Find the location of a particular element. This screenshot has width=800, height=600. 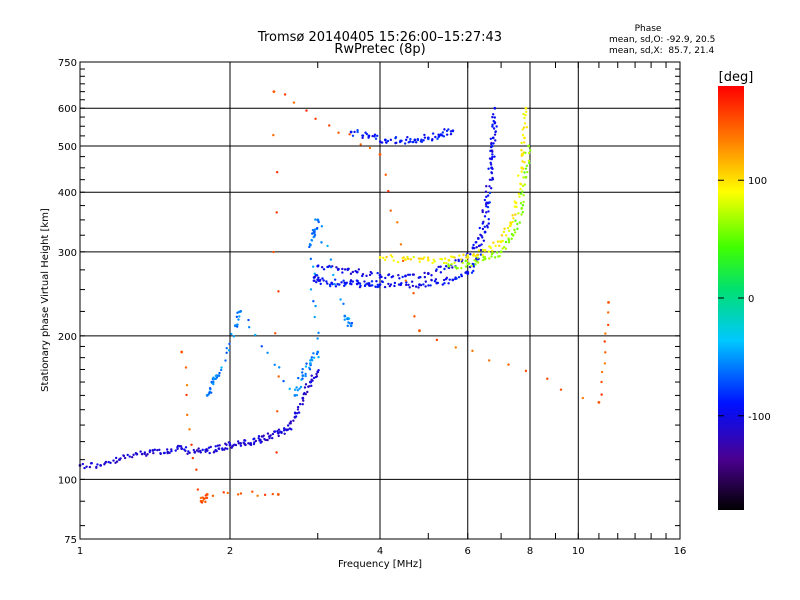

stats-line-x: mean, sd,X: 85.7, 21.4 is located at coordinates (662, 51).